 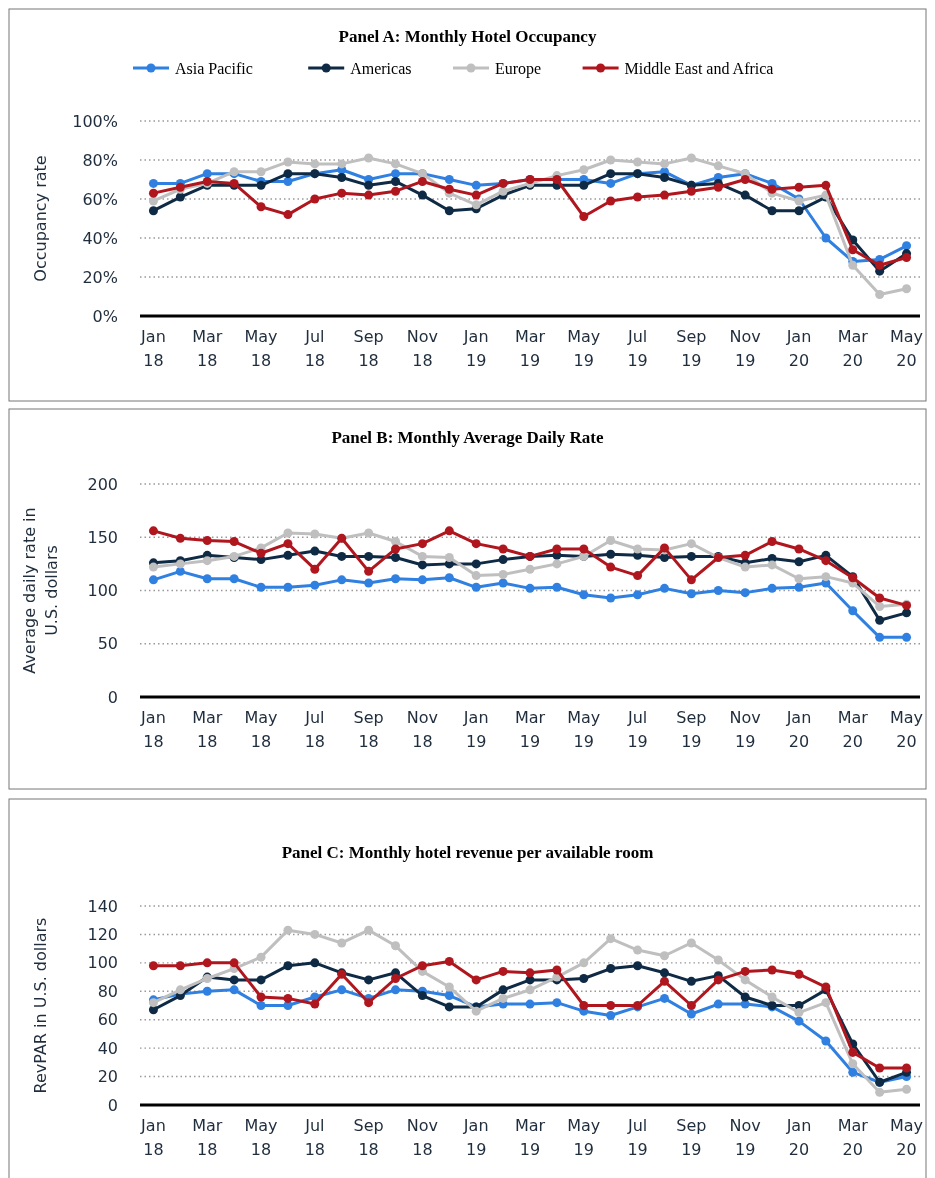 I want to click on chart-title: Panel B: Monthly Average Daily Rate, so click(x=468, y=437).